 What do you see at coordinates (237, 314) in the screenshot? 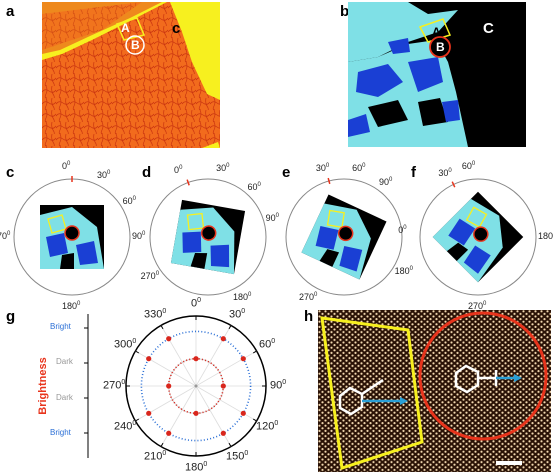
I see `g-angle-label: 300` at bounding box center [237, 314].